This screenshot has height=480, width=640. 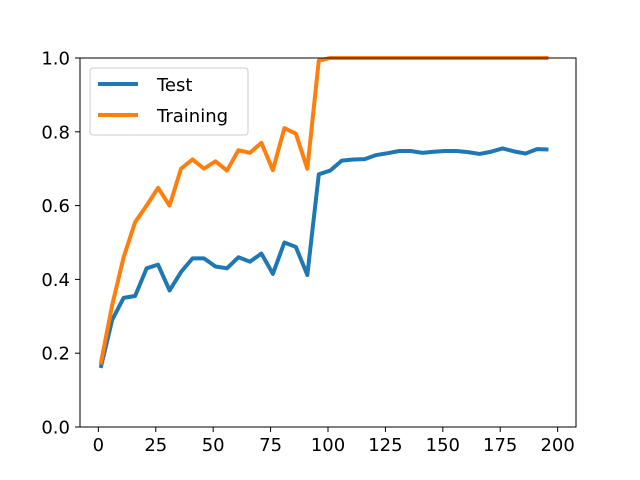 I want to click on x-tick-label: 50, so click(x=213, y=445).